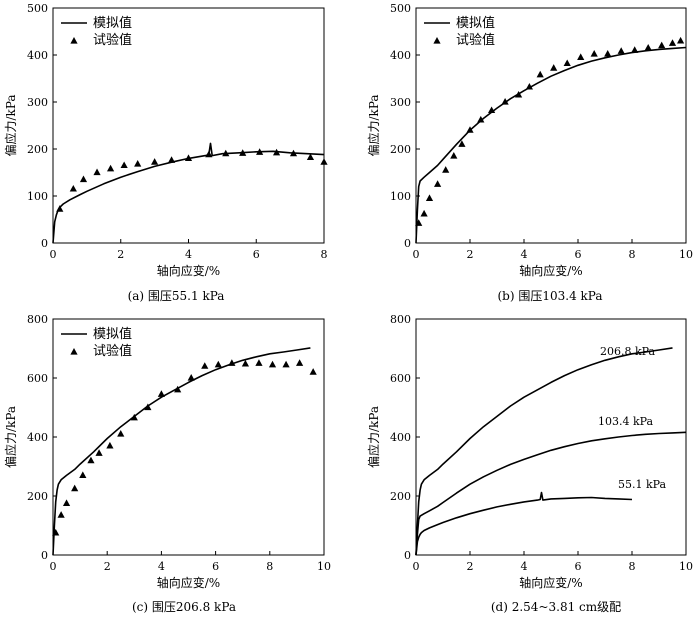  What do you see at coordinates (37, 319) in the screenshot?
I see `y-tick-label: 800` at bounding box center [37, 319].